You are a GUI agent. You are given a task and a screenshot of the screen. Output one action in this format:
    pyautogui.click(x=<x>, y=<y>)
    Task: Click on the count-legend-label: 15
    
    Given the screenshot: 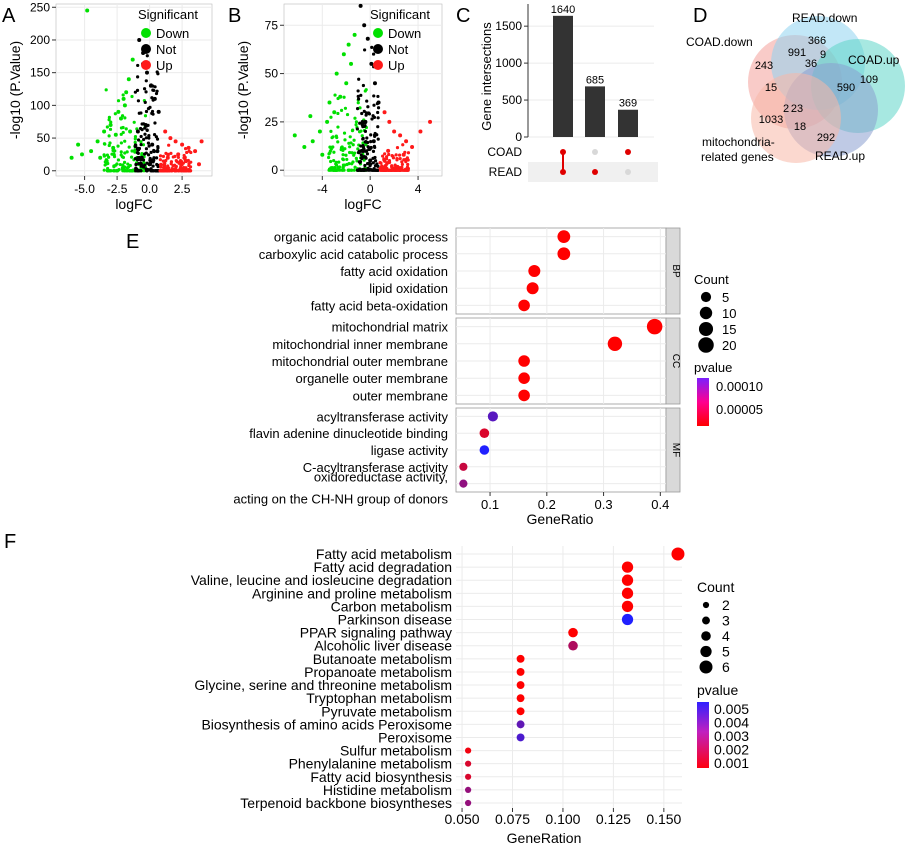 What is the action you would take?
    pyautogui.click(x=729, y=329)
    